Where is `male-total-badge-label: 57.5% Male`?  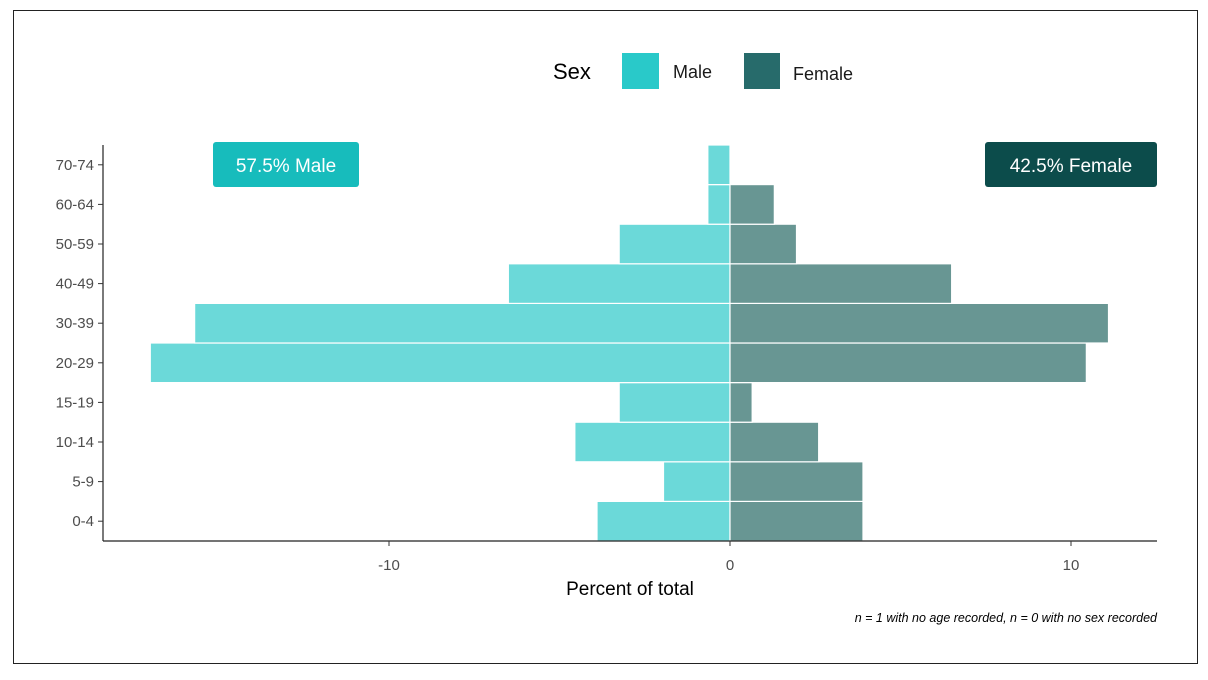
male-total-badge-label: 57.5% Male is located at coordinates (286, 166).